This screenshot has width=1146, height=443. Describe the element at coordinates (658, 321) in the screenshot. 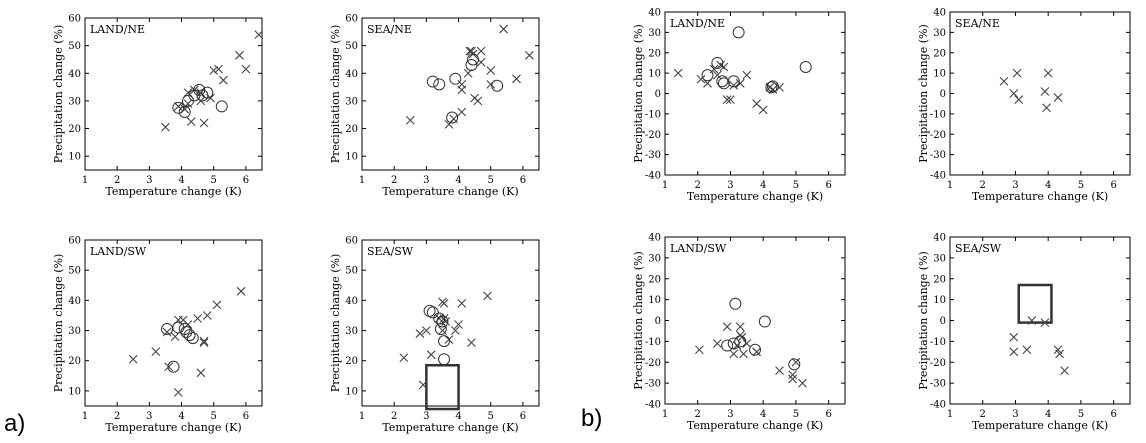

I see `y-tick-label: 0` at that location.